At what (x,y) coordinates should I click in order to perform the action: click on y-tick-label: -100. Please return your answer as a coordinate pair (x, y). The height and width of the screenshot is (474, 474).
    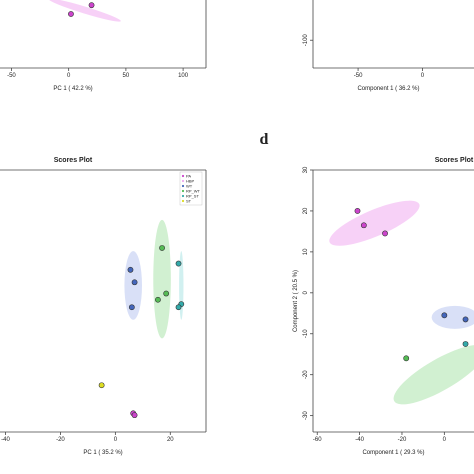
    Looking at the image, I should click on (306, 40).